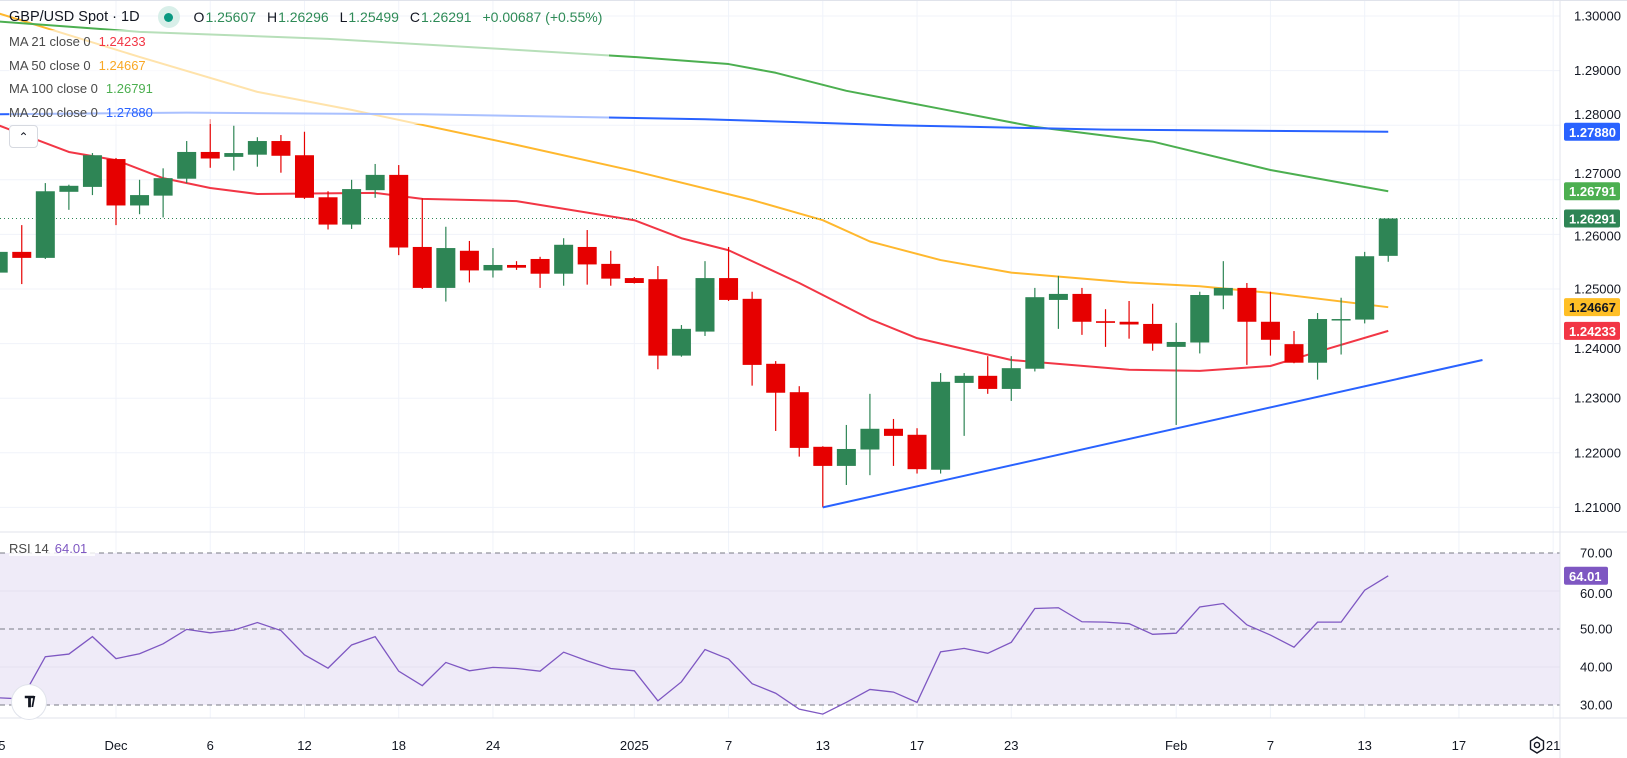 The width and height of the screenshot is (1627, 758). I want to click on rsi-badge, so click(1586, 575).